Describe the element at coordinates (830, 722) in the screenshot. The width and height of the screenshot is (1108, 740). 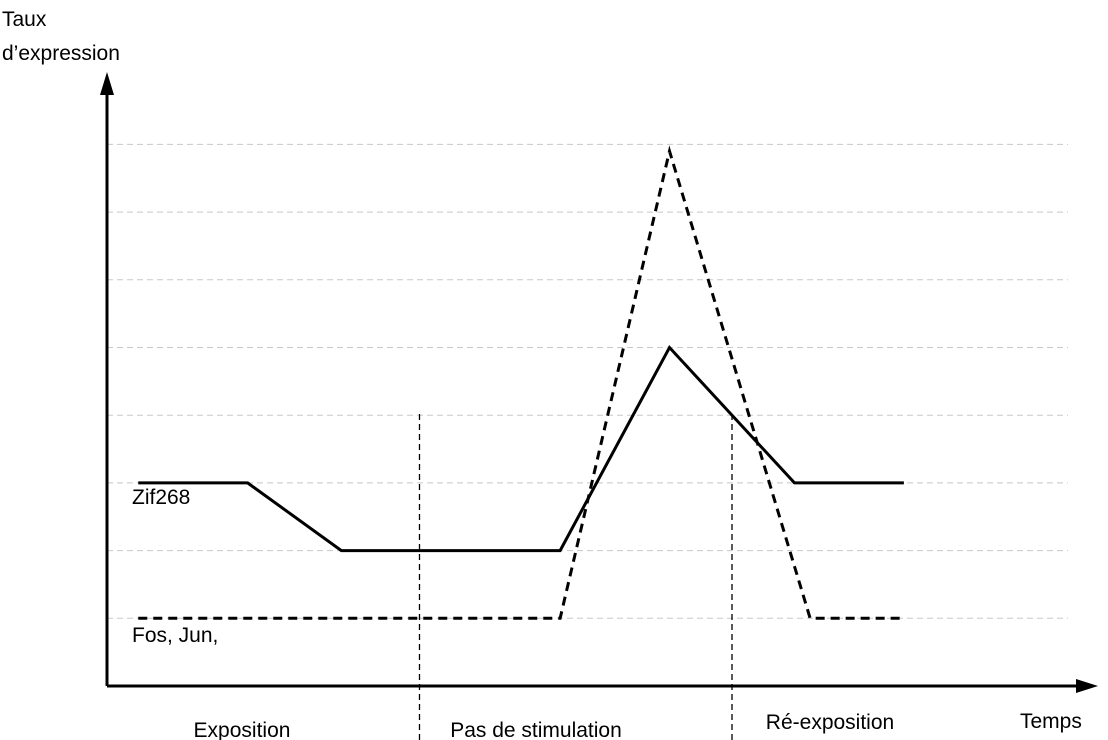
I see `phase-label-re-exposition: Ré-exposition` at that location.